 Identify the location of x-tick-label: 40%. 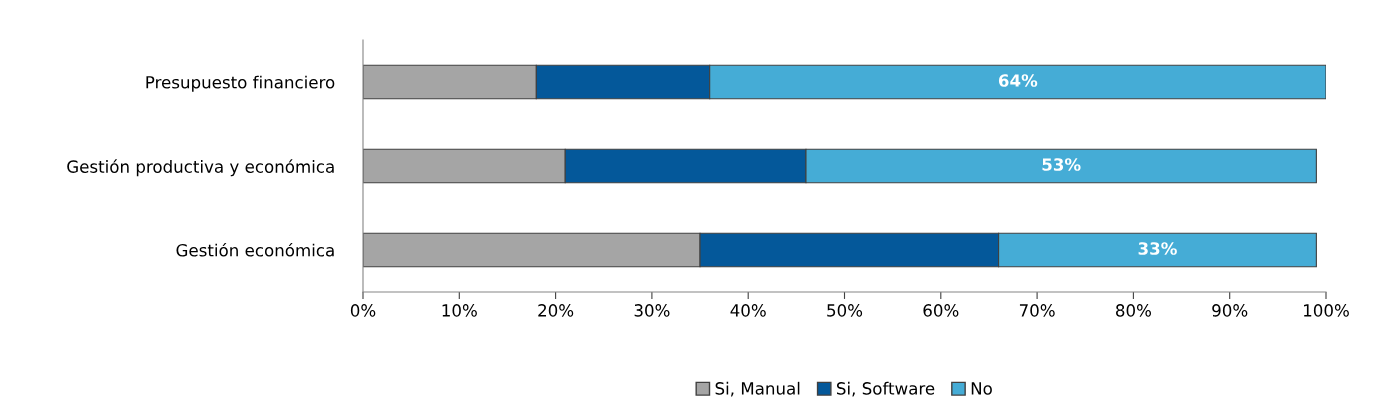
(748, 310).